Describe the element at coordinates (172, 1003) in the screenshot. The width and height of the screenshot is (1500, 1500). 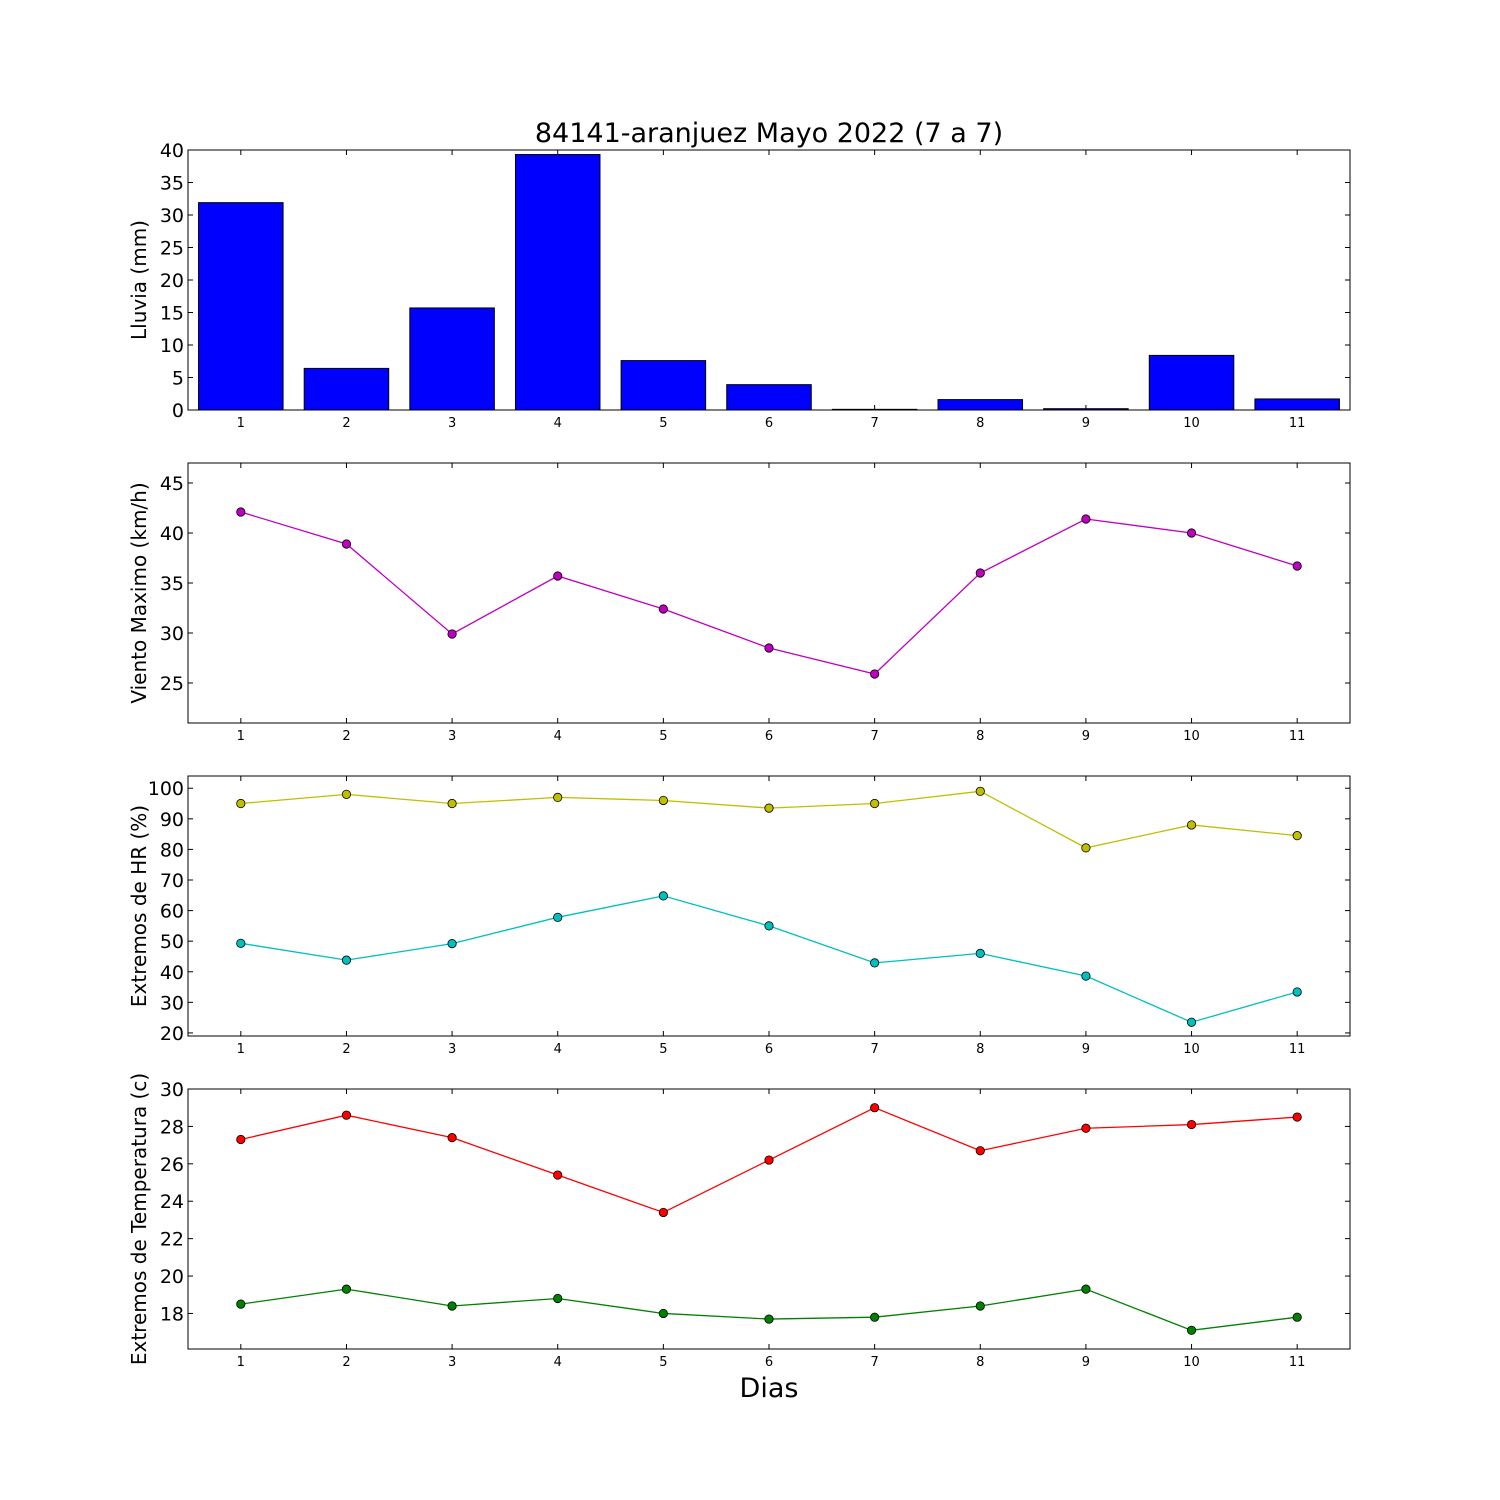
I see `y-tick-label: 30` at that location.